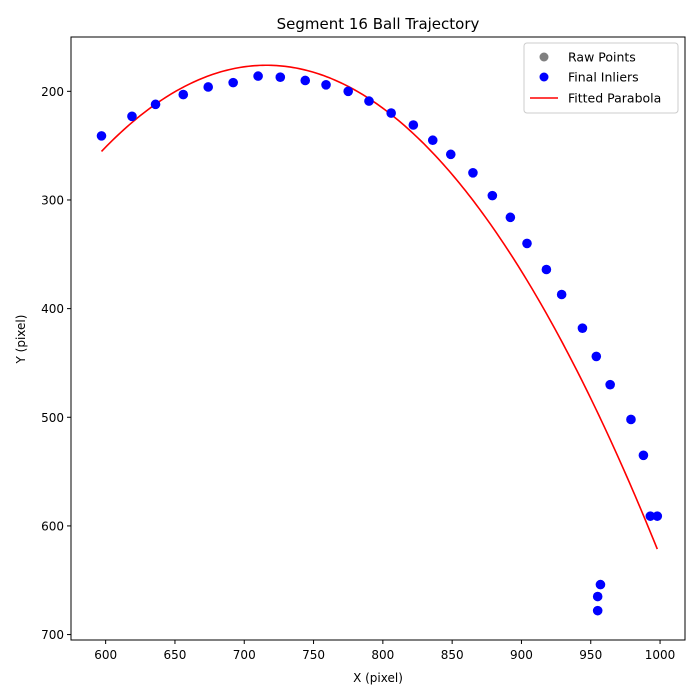  What do you see at coordinates (52, 418) in the screenshot?
I see `y-tick-label-500: 500` at bounding box center [52, 418].